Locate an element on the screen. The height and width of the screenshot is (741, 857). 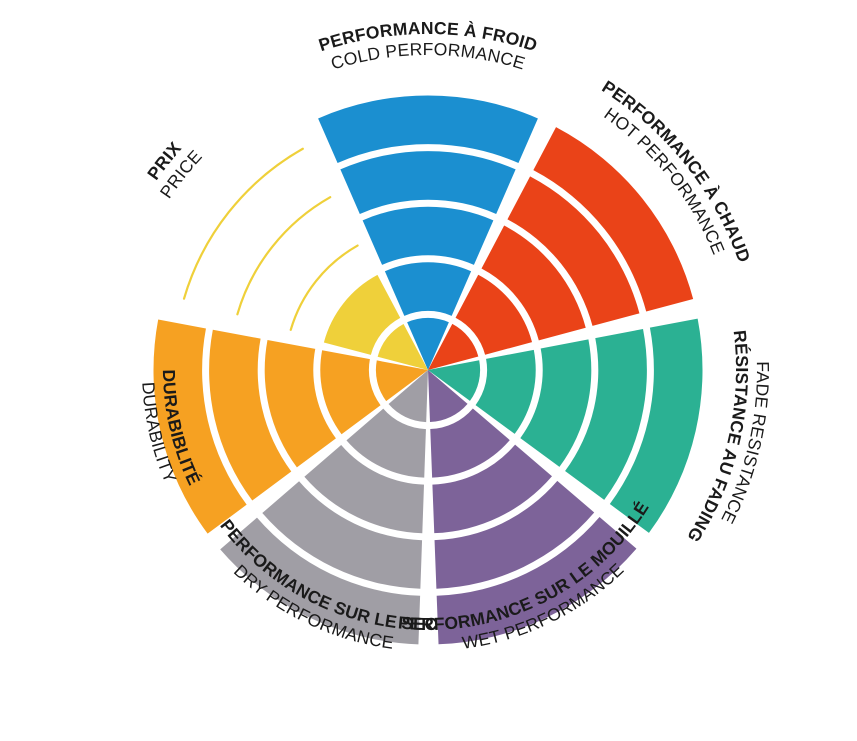
sector-fade-resistance is located at coordinates (565, 425).